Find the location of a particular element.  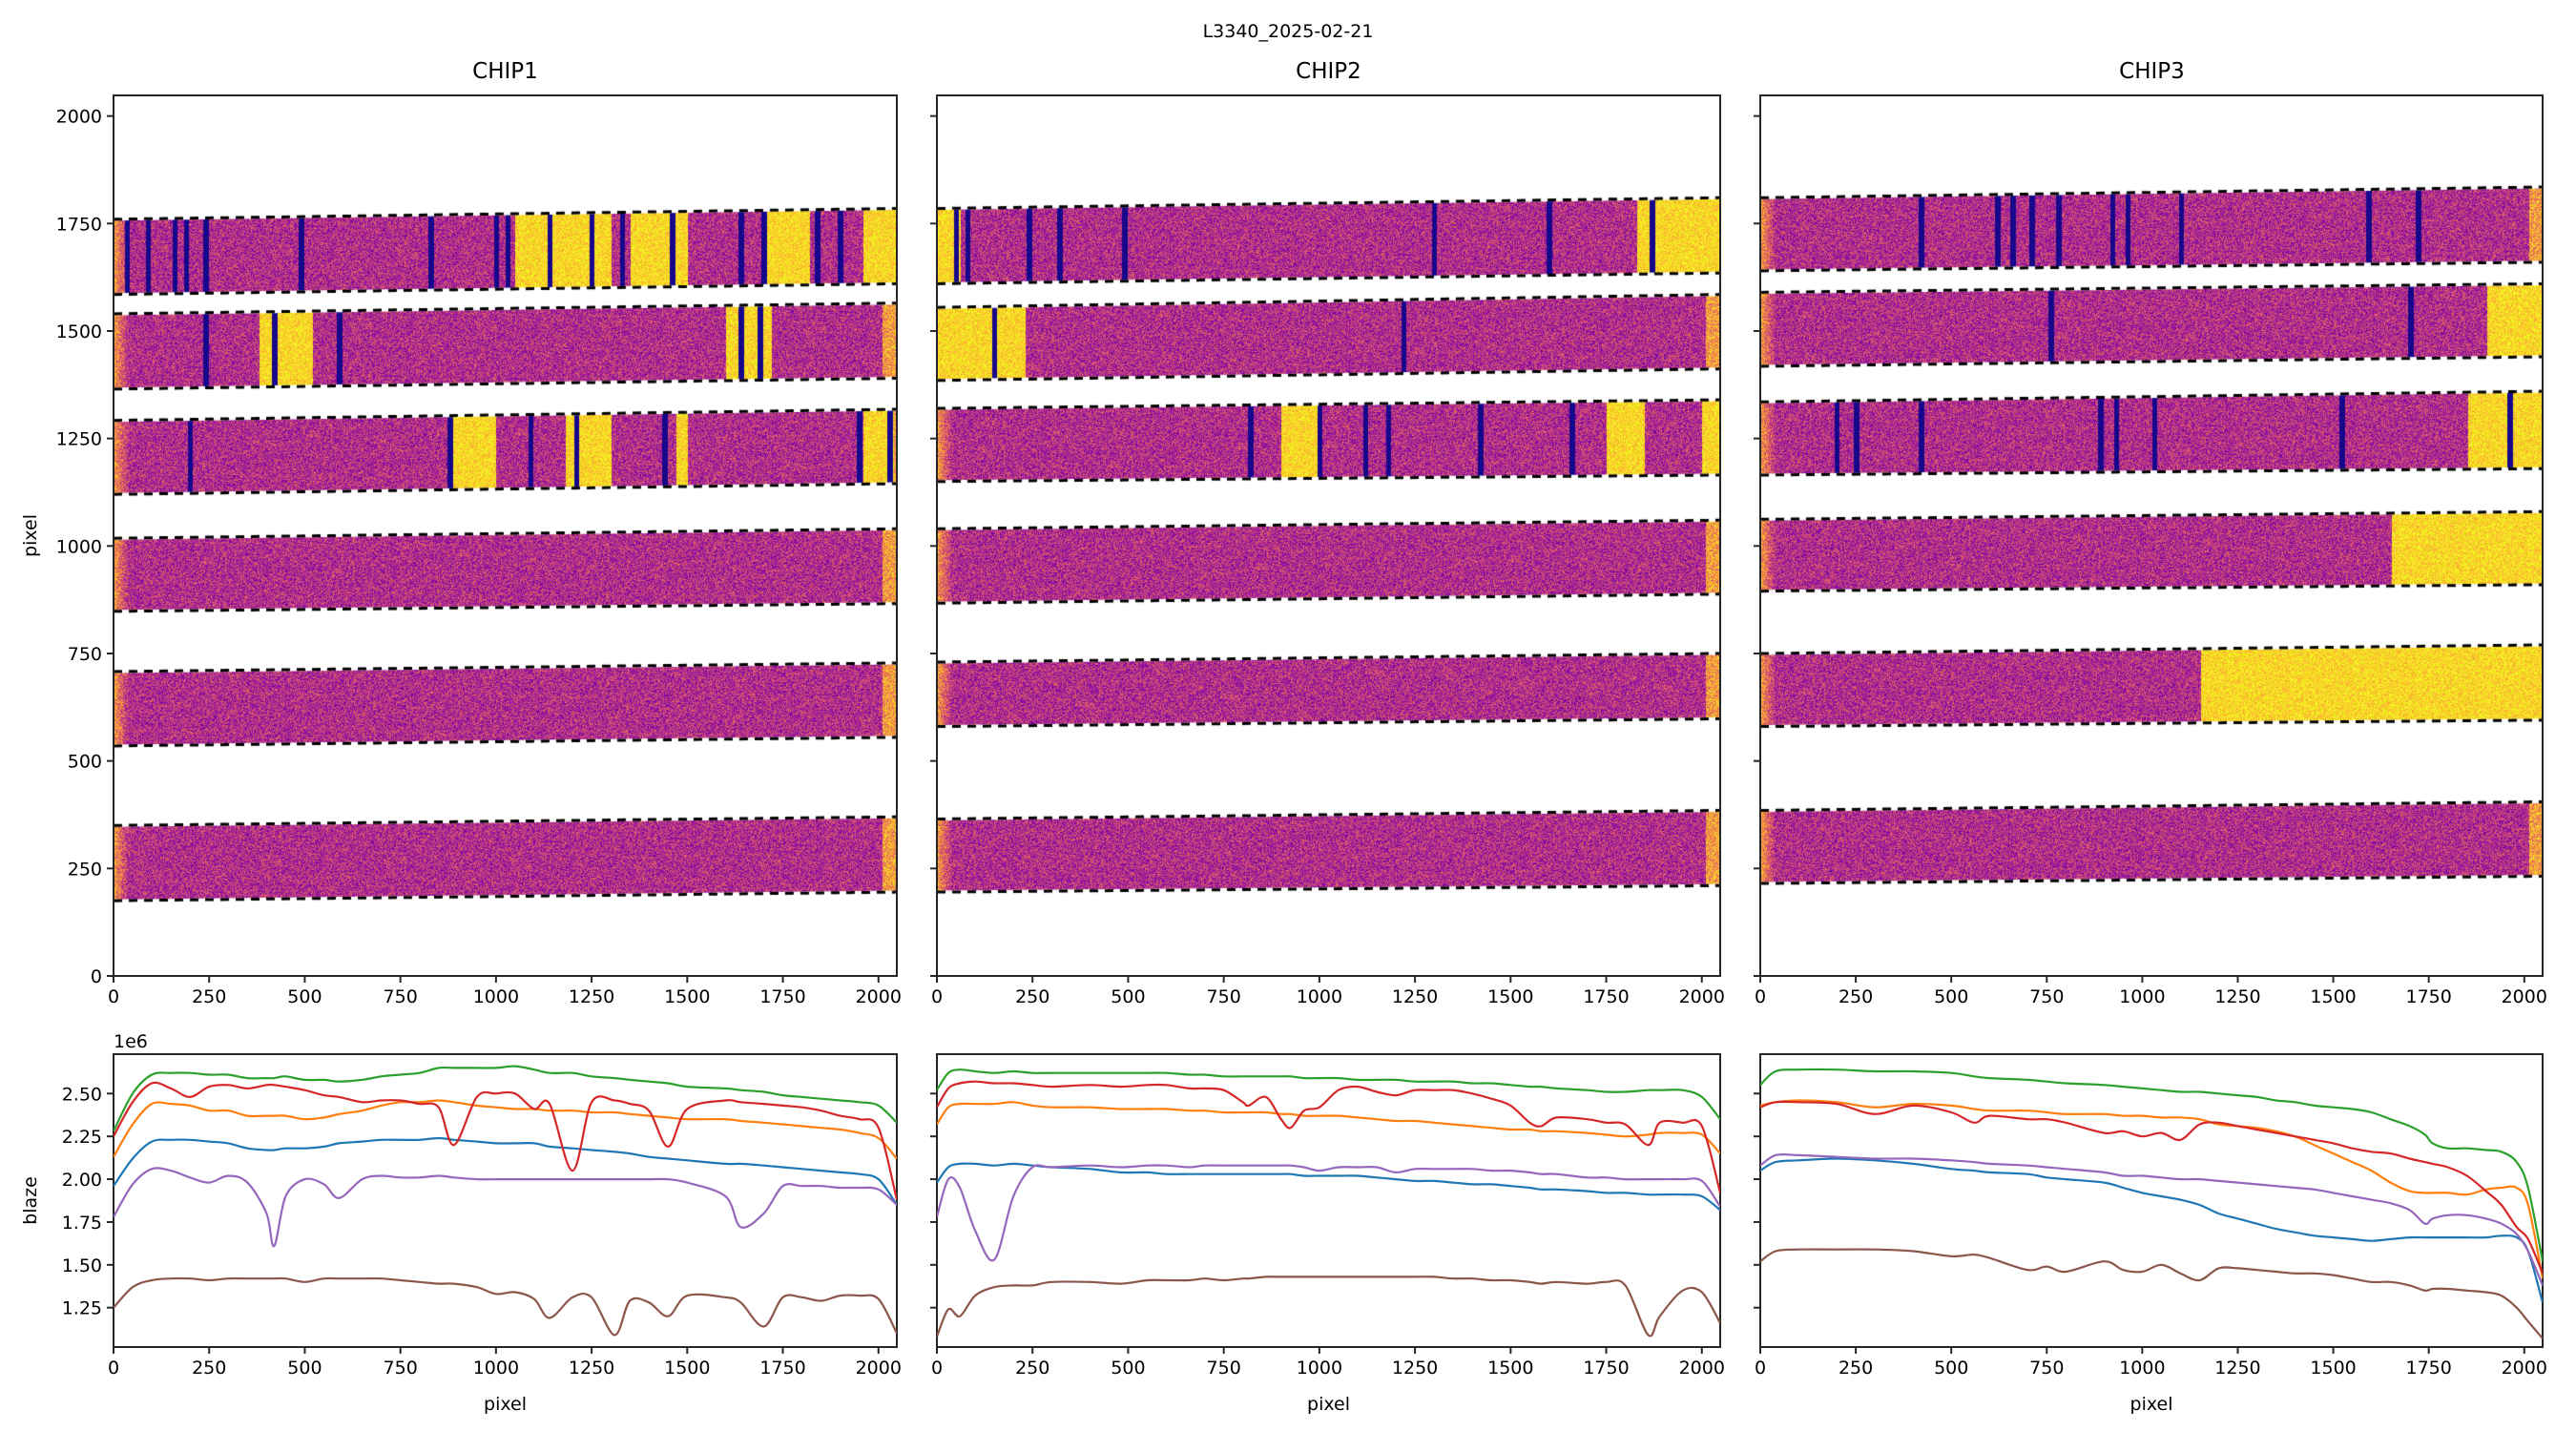

bottom-x-axis-label-3: pixel is located at coordinates (2151, 1404).